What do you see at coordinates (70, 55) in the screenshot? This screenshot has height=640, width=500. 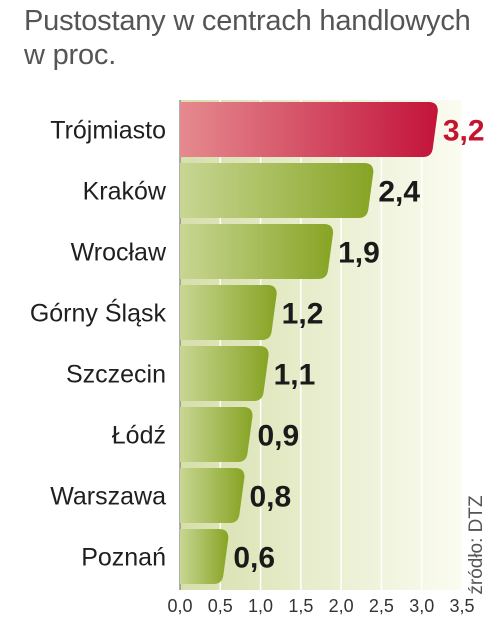 I see `chart-title-line-2: w proc.` at bounding box center [70, 55].